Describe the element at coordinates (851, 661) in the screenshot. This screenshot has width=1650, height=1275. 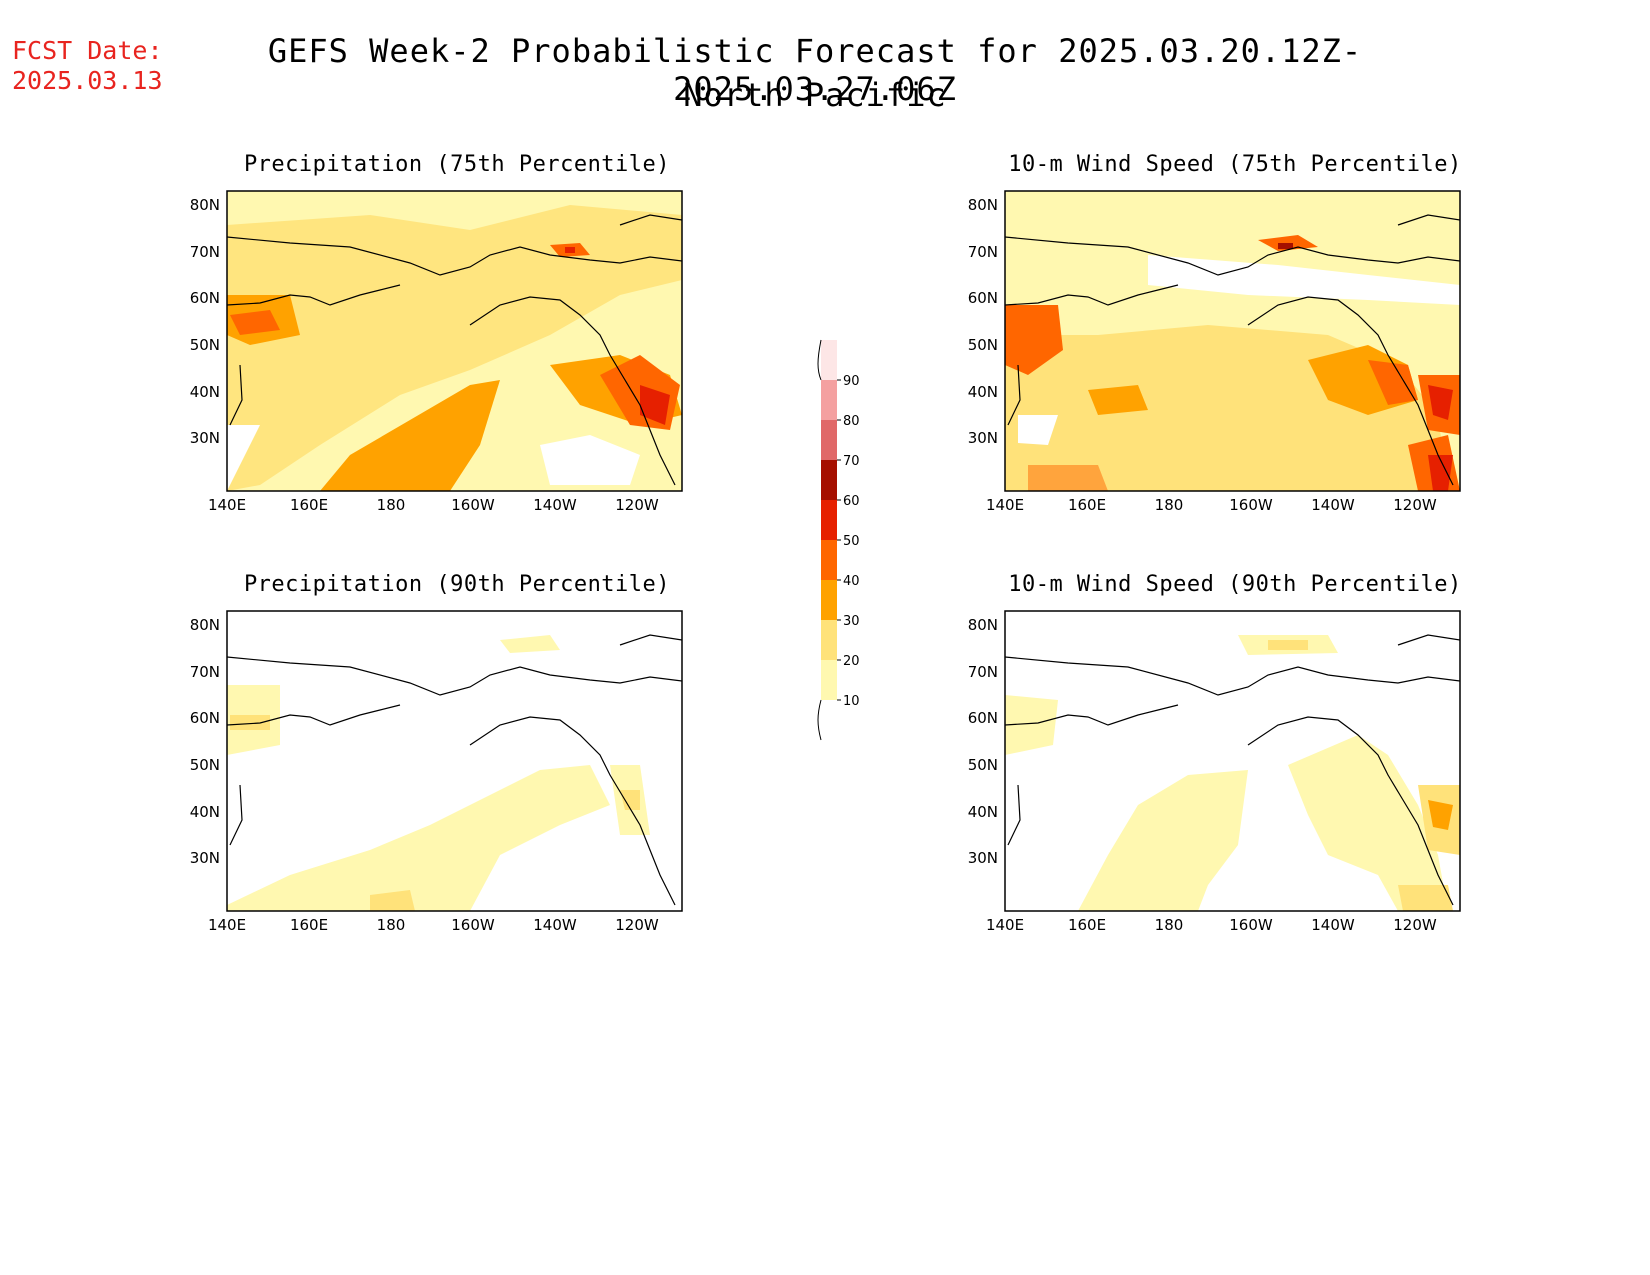
I see `colorbar-label-20: 20` at that location.